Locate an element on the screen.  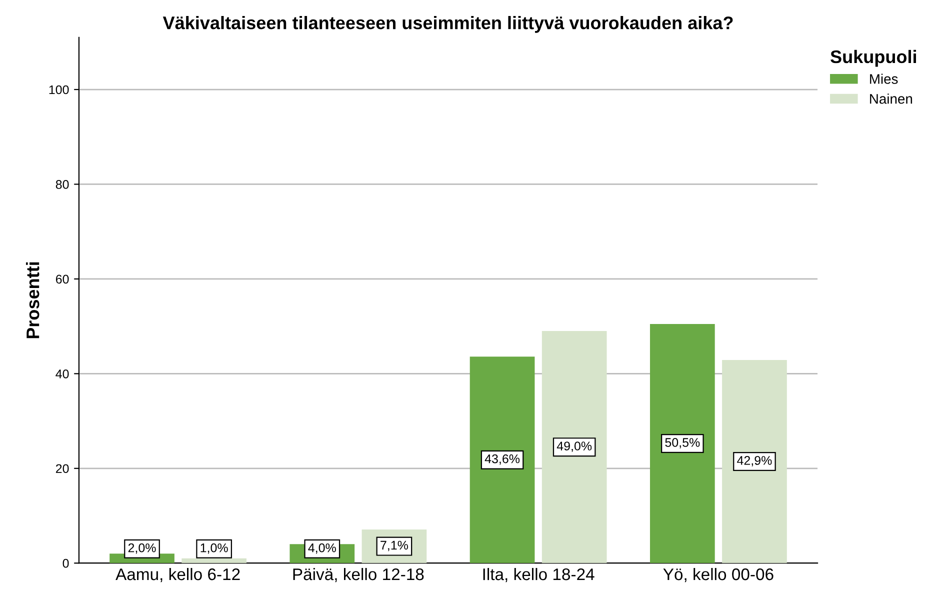
data-label: 42,9% is located at coordinates (754, 461).